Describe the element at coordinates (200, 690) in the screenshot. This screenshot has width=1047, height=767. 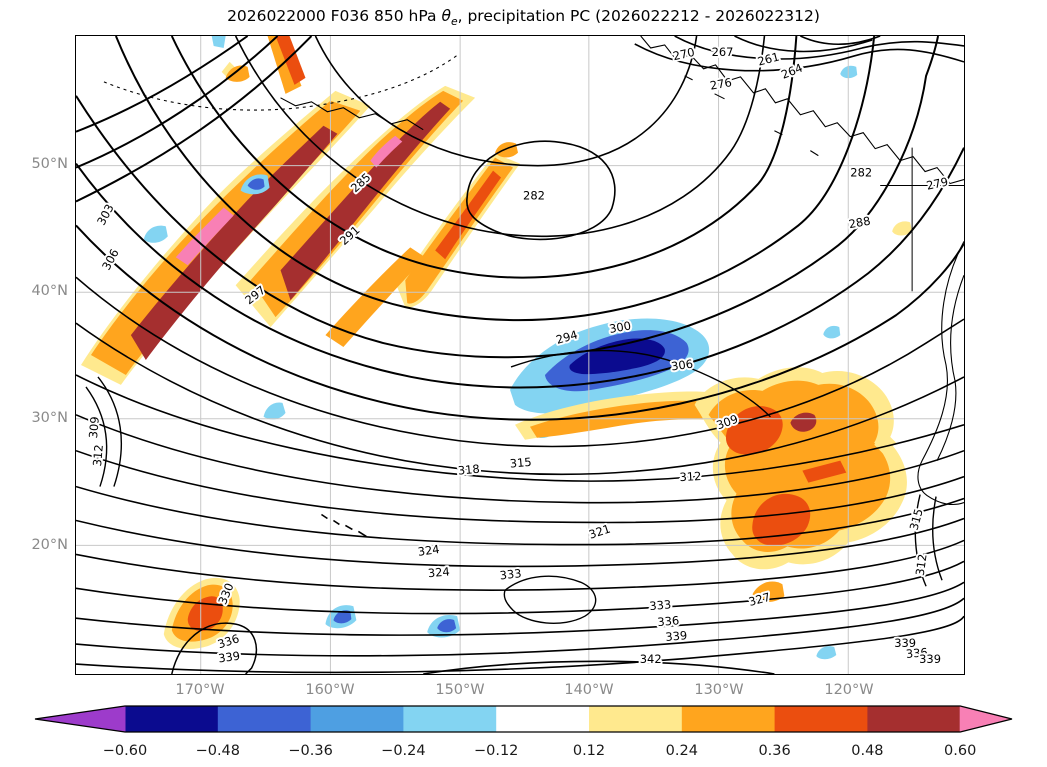
I see `lon-tick-label: 170°W` at that location.